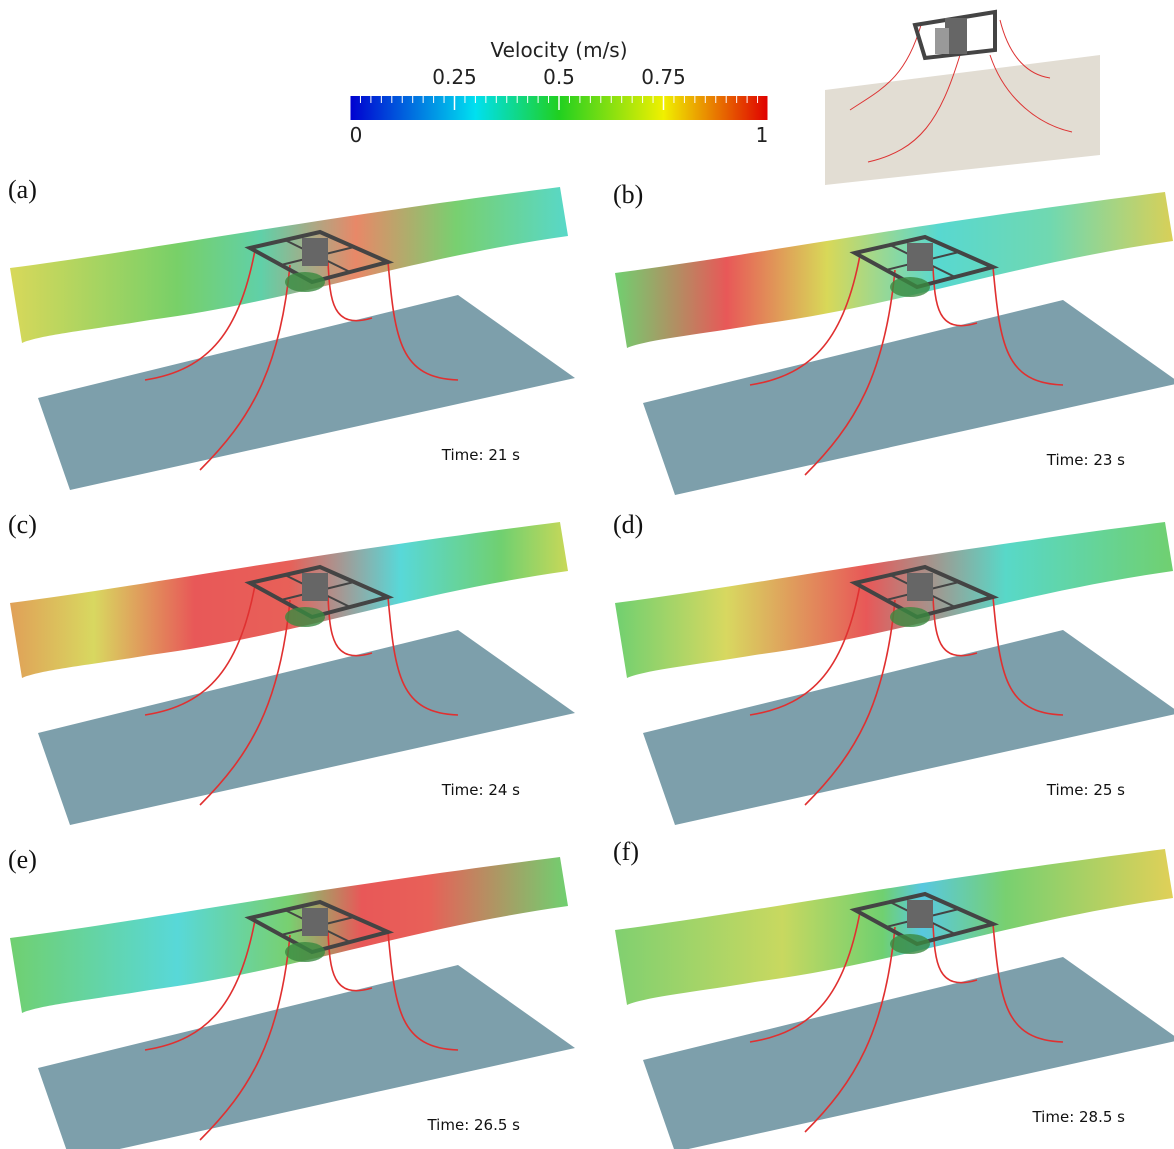  Describe the element at coordinates (558, 50) in the screenshot. I see `colorbar-title: Velocity (m/s)` at that location.